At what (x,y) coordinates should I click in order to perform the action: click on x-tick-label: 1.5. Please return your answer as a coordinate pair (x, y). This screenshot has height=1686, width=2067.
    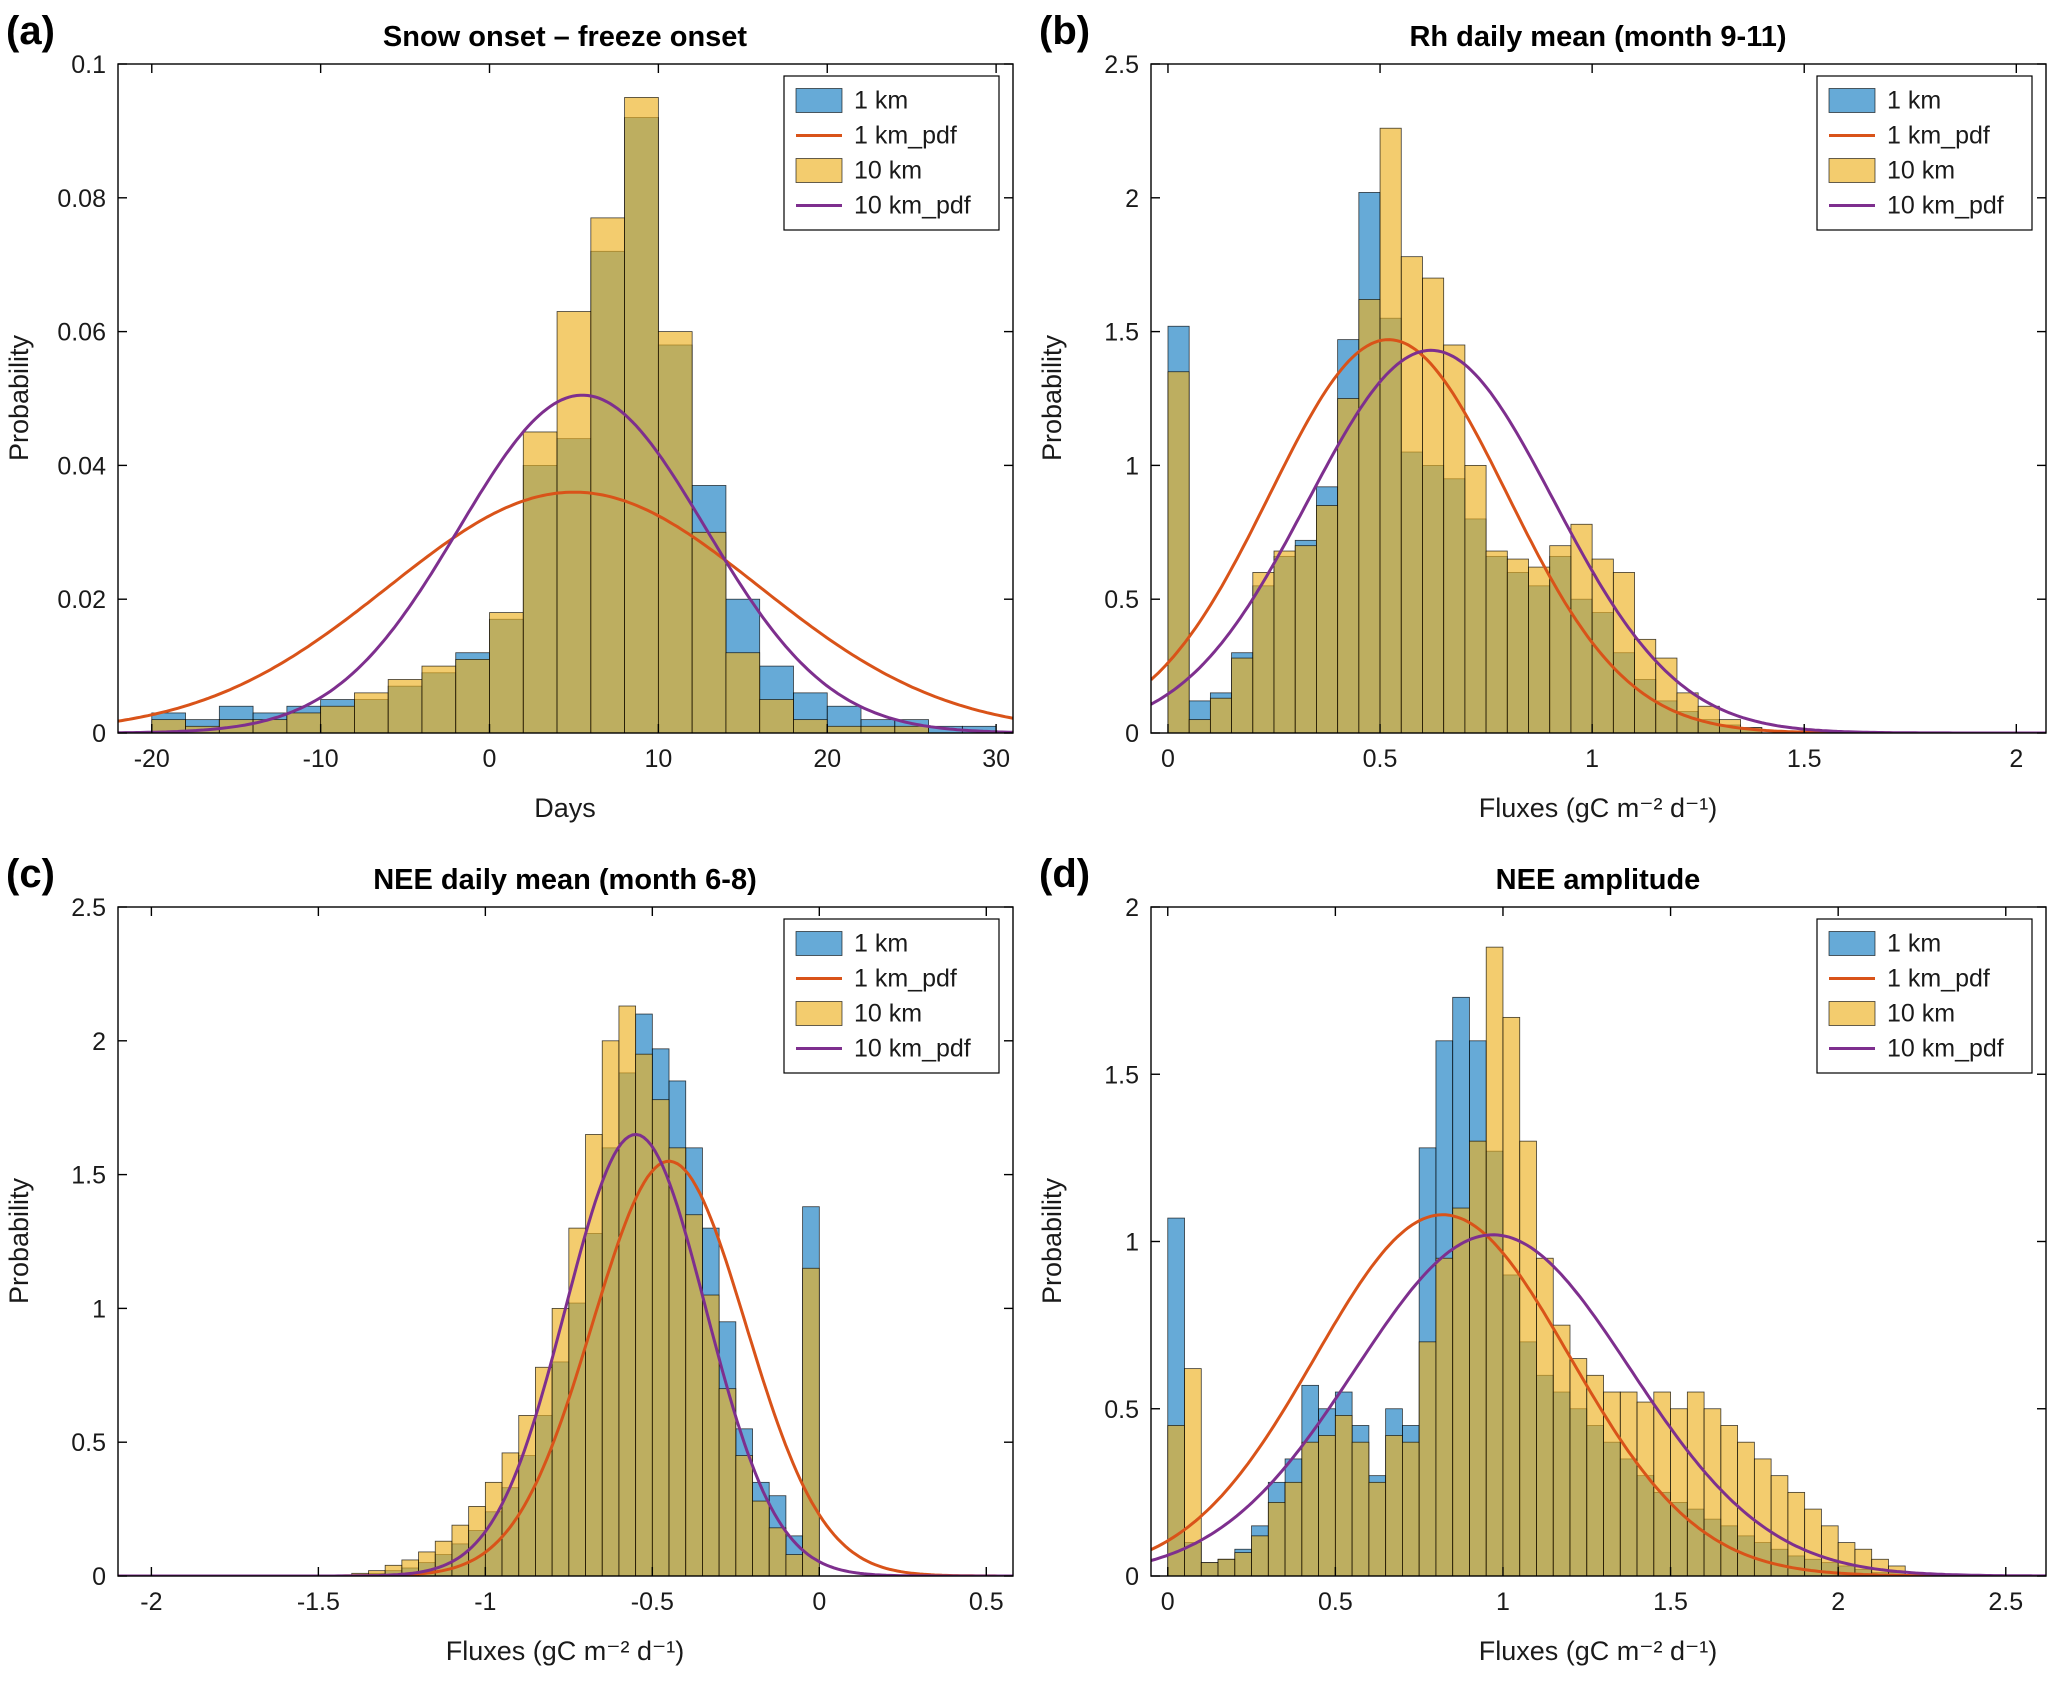
    Looking at the image, I should click on (1670, 1602).